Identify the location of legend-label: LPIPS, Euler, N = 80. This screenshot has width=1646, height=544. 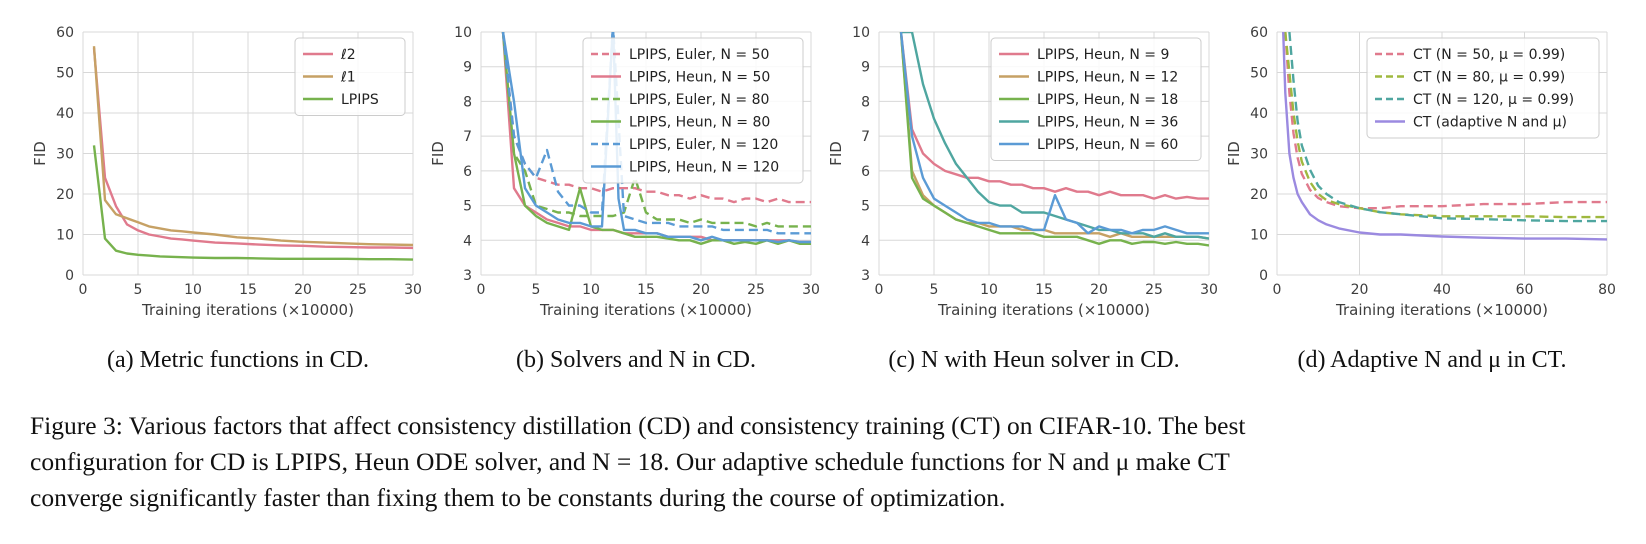
(699, 100).